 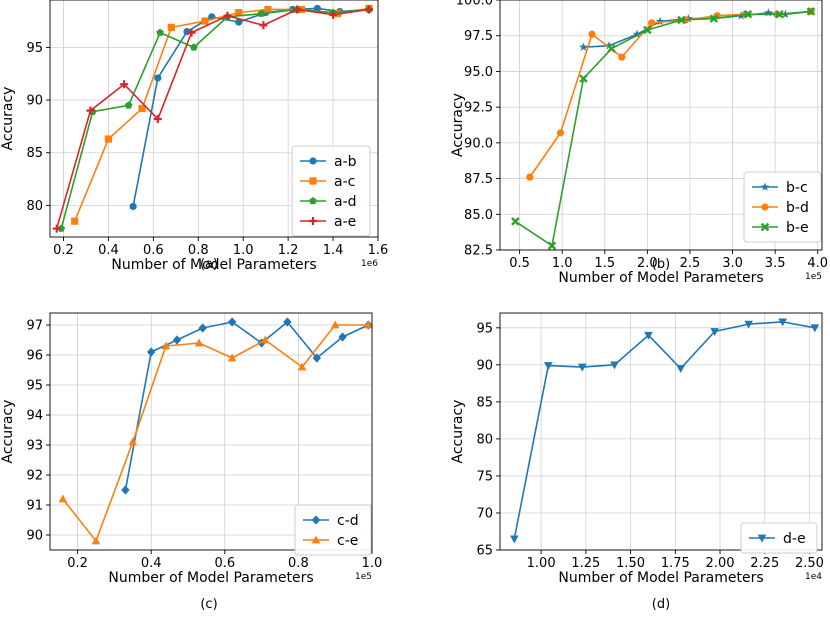 I want to click on chart-1-xtick-label: 2.0, so click(x=647, y=263).